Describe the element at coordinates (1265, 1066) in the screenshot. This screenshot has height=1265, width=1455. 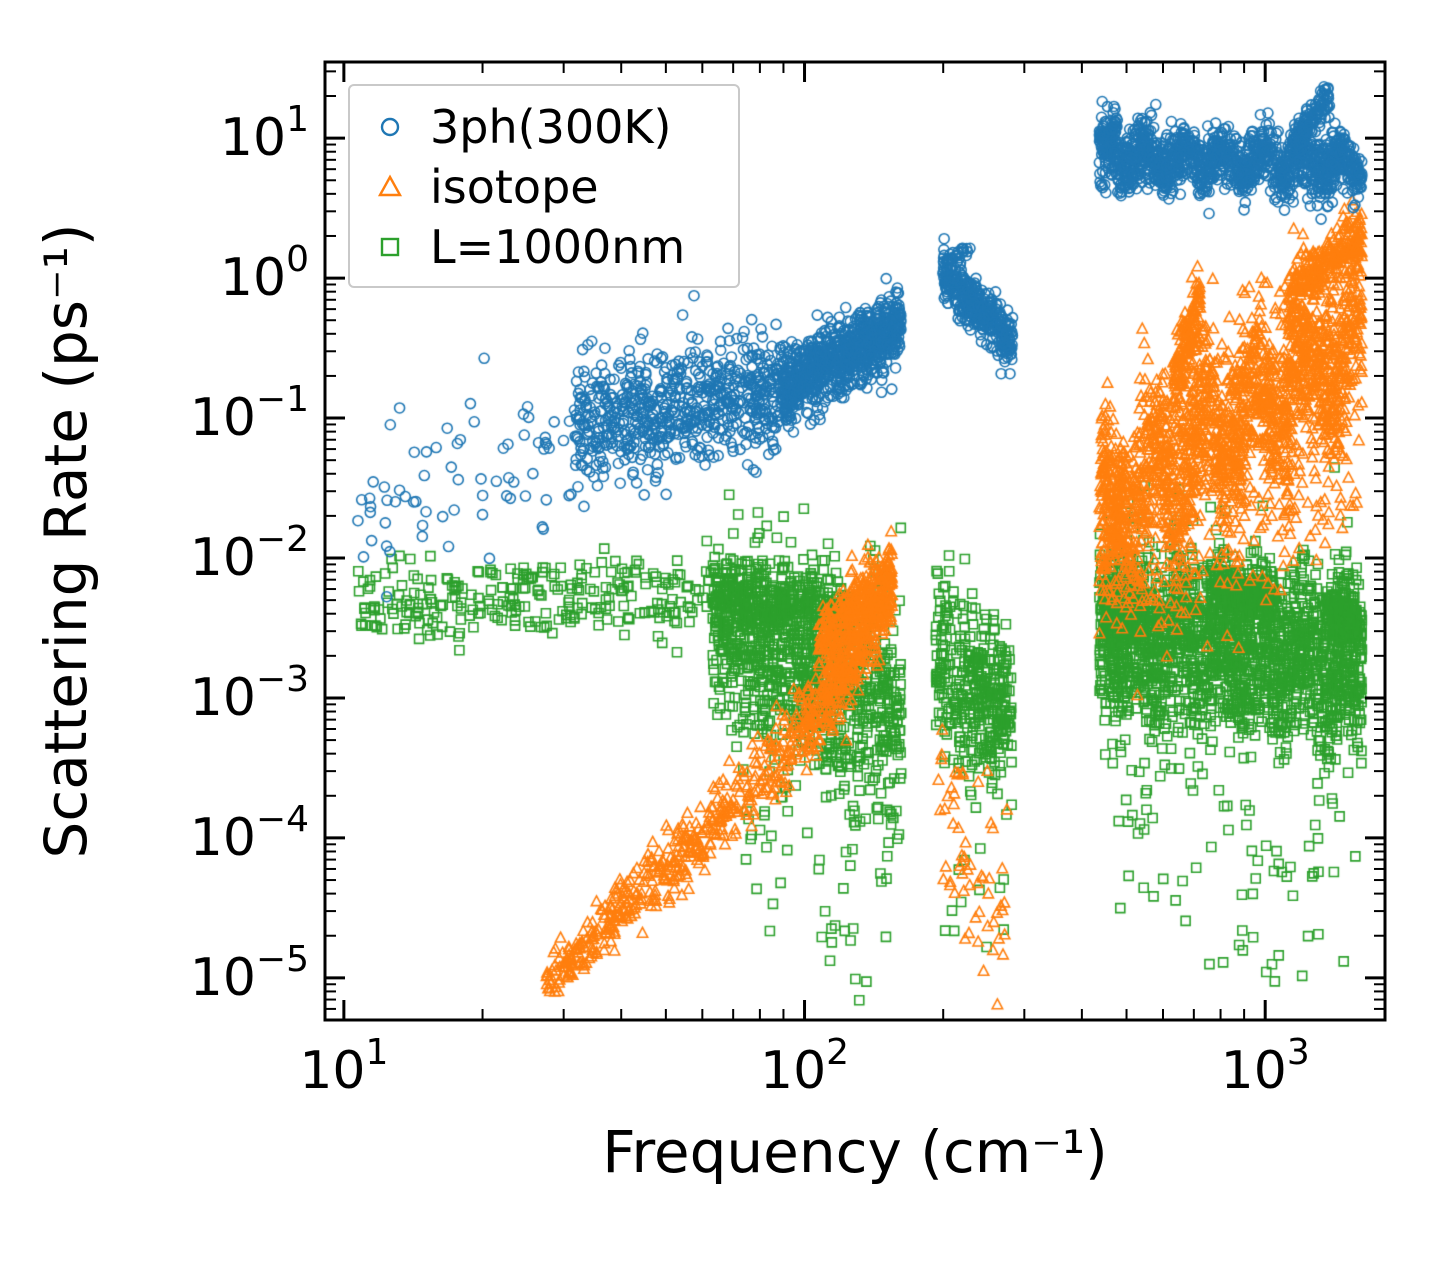
I see `x-tick-label: 10³` at that location.